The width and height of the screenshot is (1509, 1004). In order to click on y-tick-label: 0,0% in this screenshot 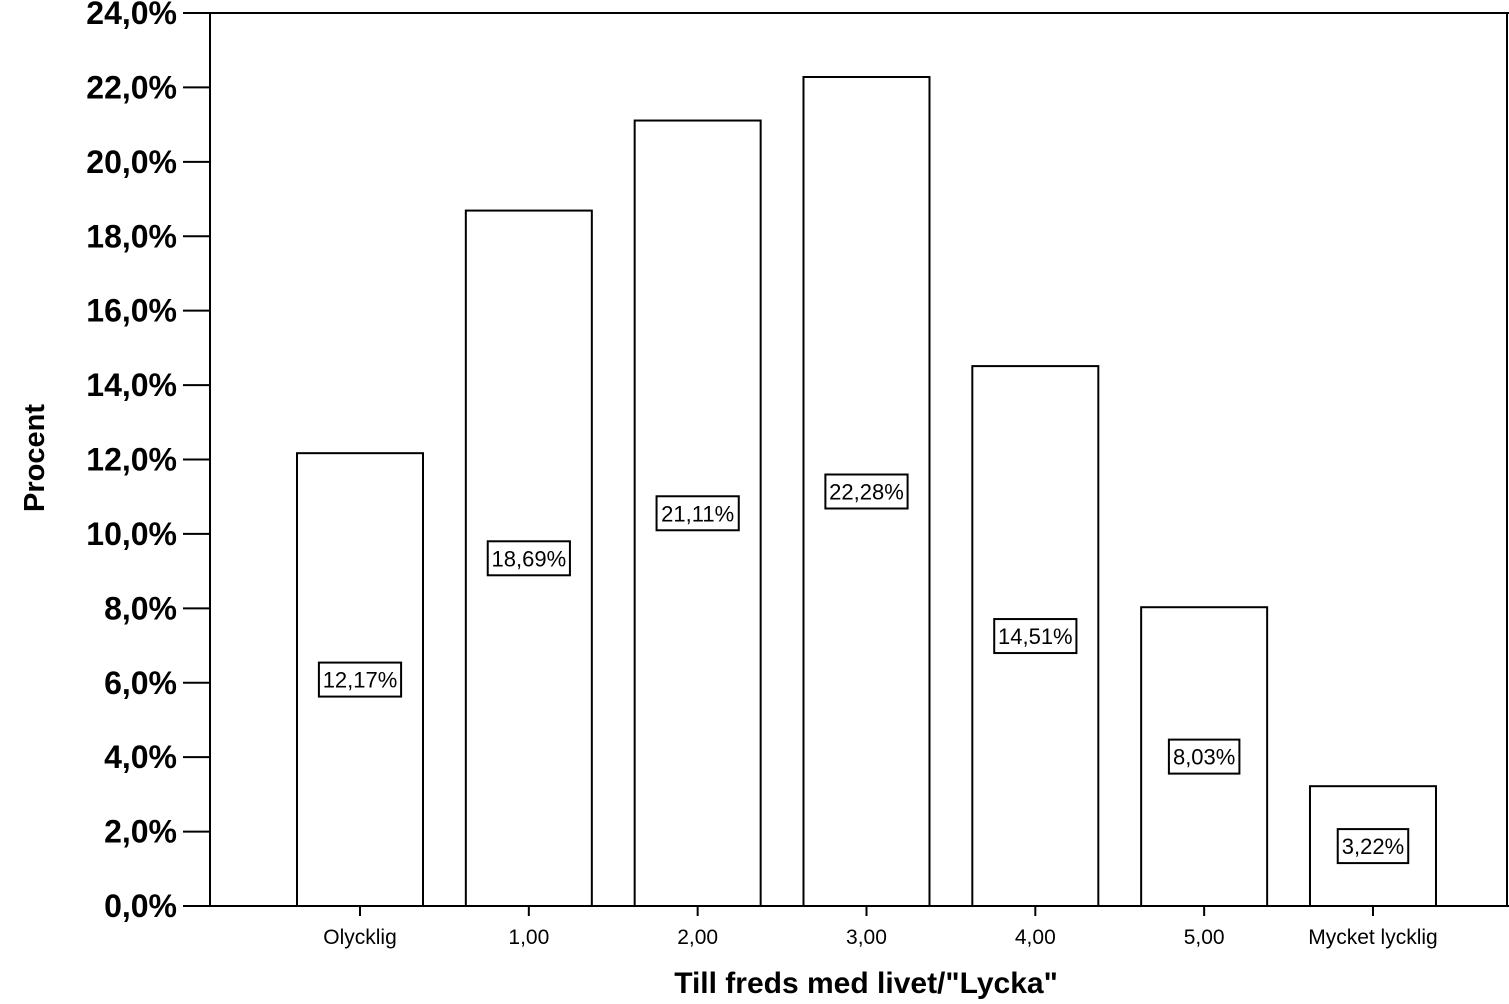, I will do `click(140, 906)`.